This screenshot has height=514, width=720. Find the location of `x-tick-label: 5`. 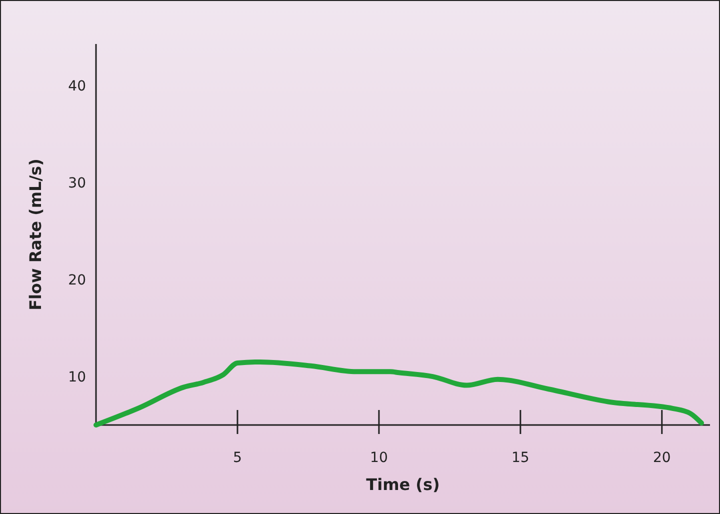

x-tick-label: 5 is located at coordinates (237, 458).